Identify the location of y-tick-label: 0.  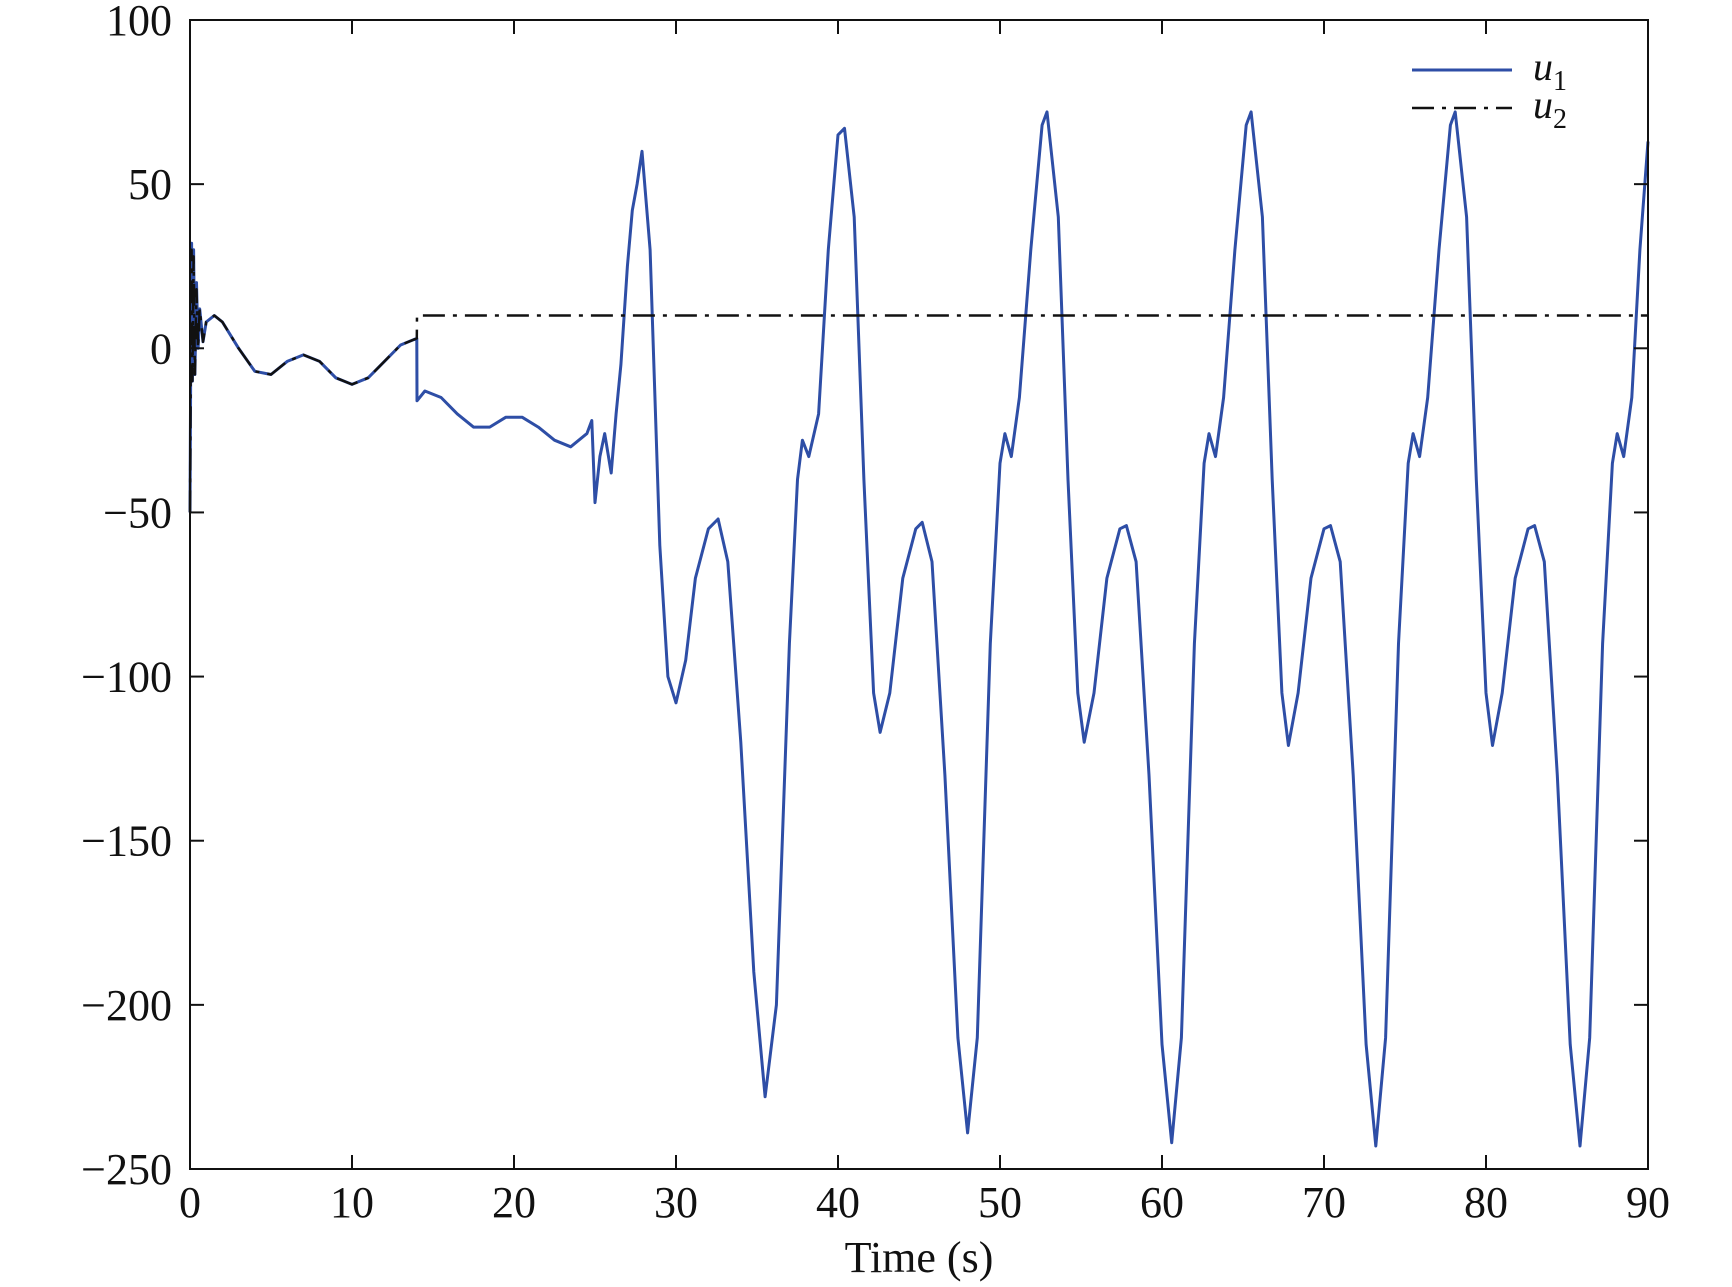
(161, 348).